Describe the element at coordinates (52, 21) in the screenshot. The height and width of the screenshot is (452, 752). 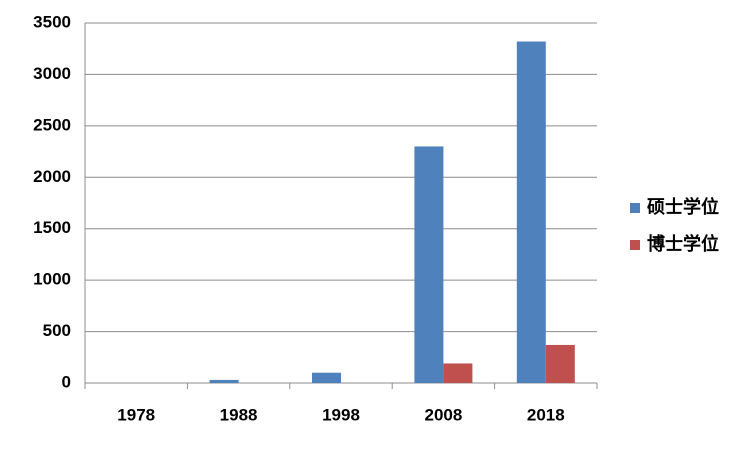
I see `y-tick-label: 3500` at that location.